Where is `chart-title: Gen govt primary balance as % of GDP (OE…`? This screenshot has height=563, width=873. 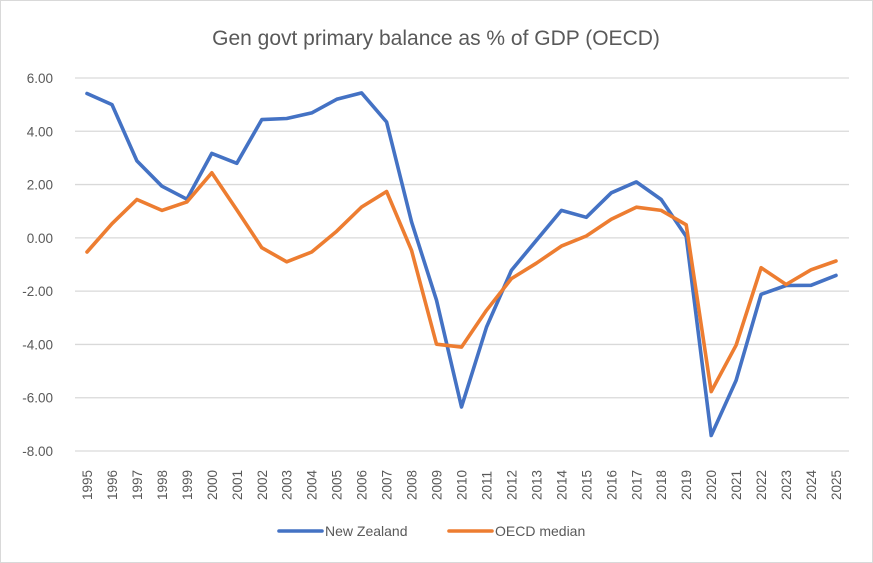 chart-title: Gen govt primary balance as % of GDP (OE… is located at coordinates (436, 38).